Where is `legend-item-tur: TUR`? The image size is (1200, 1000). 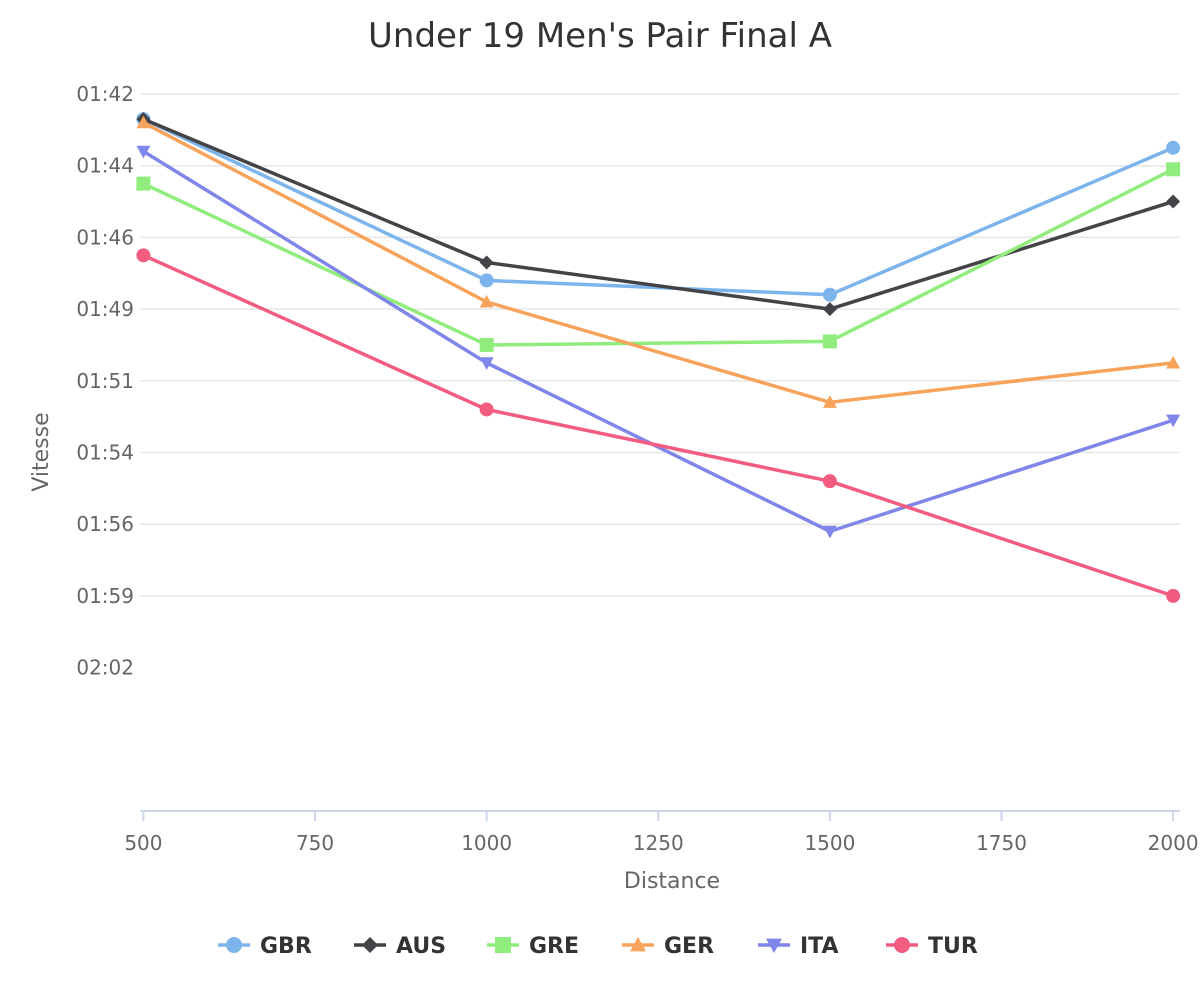
legend-item-tur: TUR is located at coordinates (932, 946).